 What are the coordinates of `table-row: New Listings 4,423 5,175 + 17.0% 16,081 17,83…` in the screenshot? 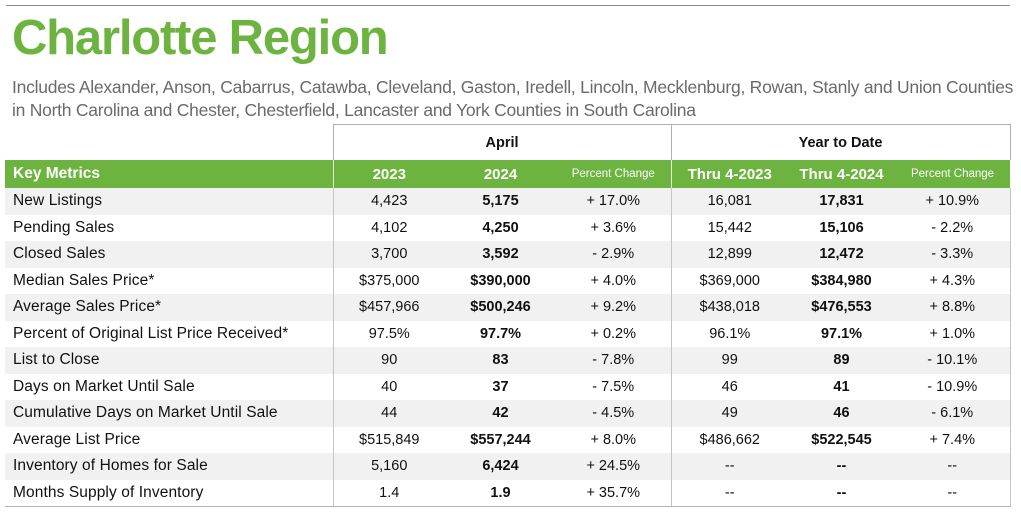 It's located at (508, 201).